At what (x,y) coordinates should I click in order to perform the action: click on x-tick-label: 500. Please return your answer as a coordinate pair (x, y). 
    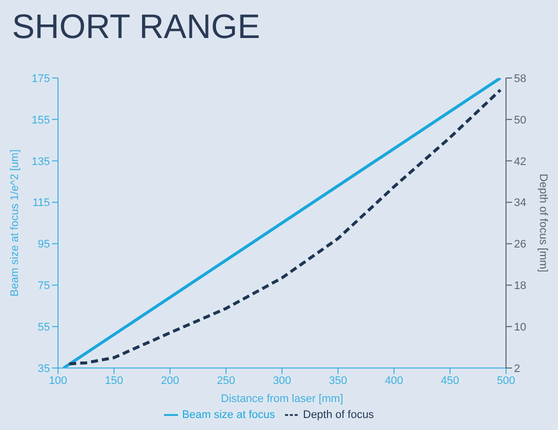
    Looking at the image, I should click on (506, 380).